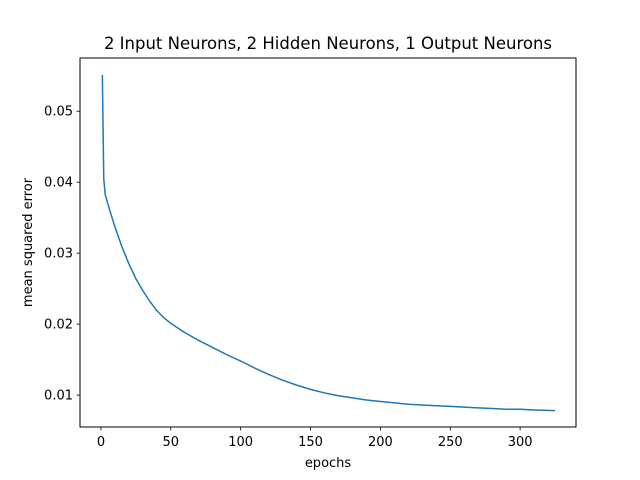 The image size is (640, 480). What do you see at coordinates (240, 442) in the screenshot?
I see `x-tick-label: 100` at bounding box center [240, 442].